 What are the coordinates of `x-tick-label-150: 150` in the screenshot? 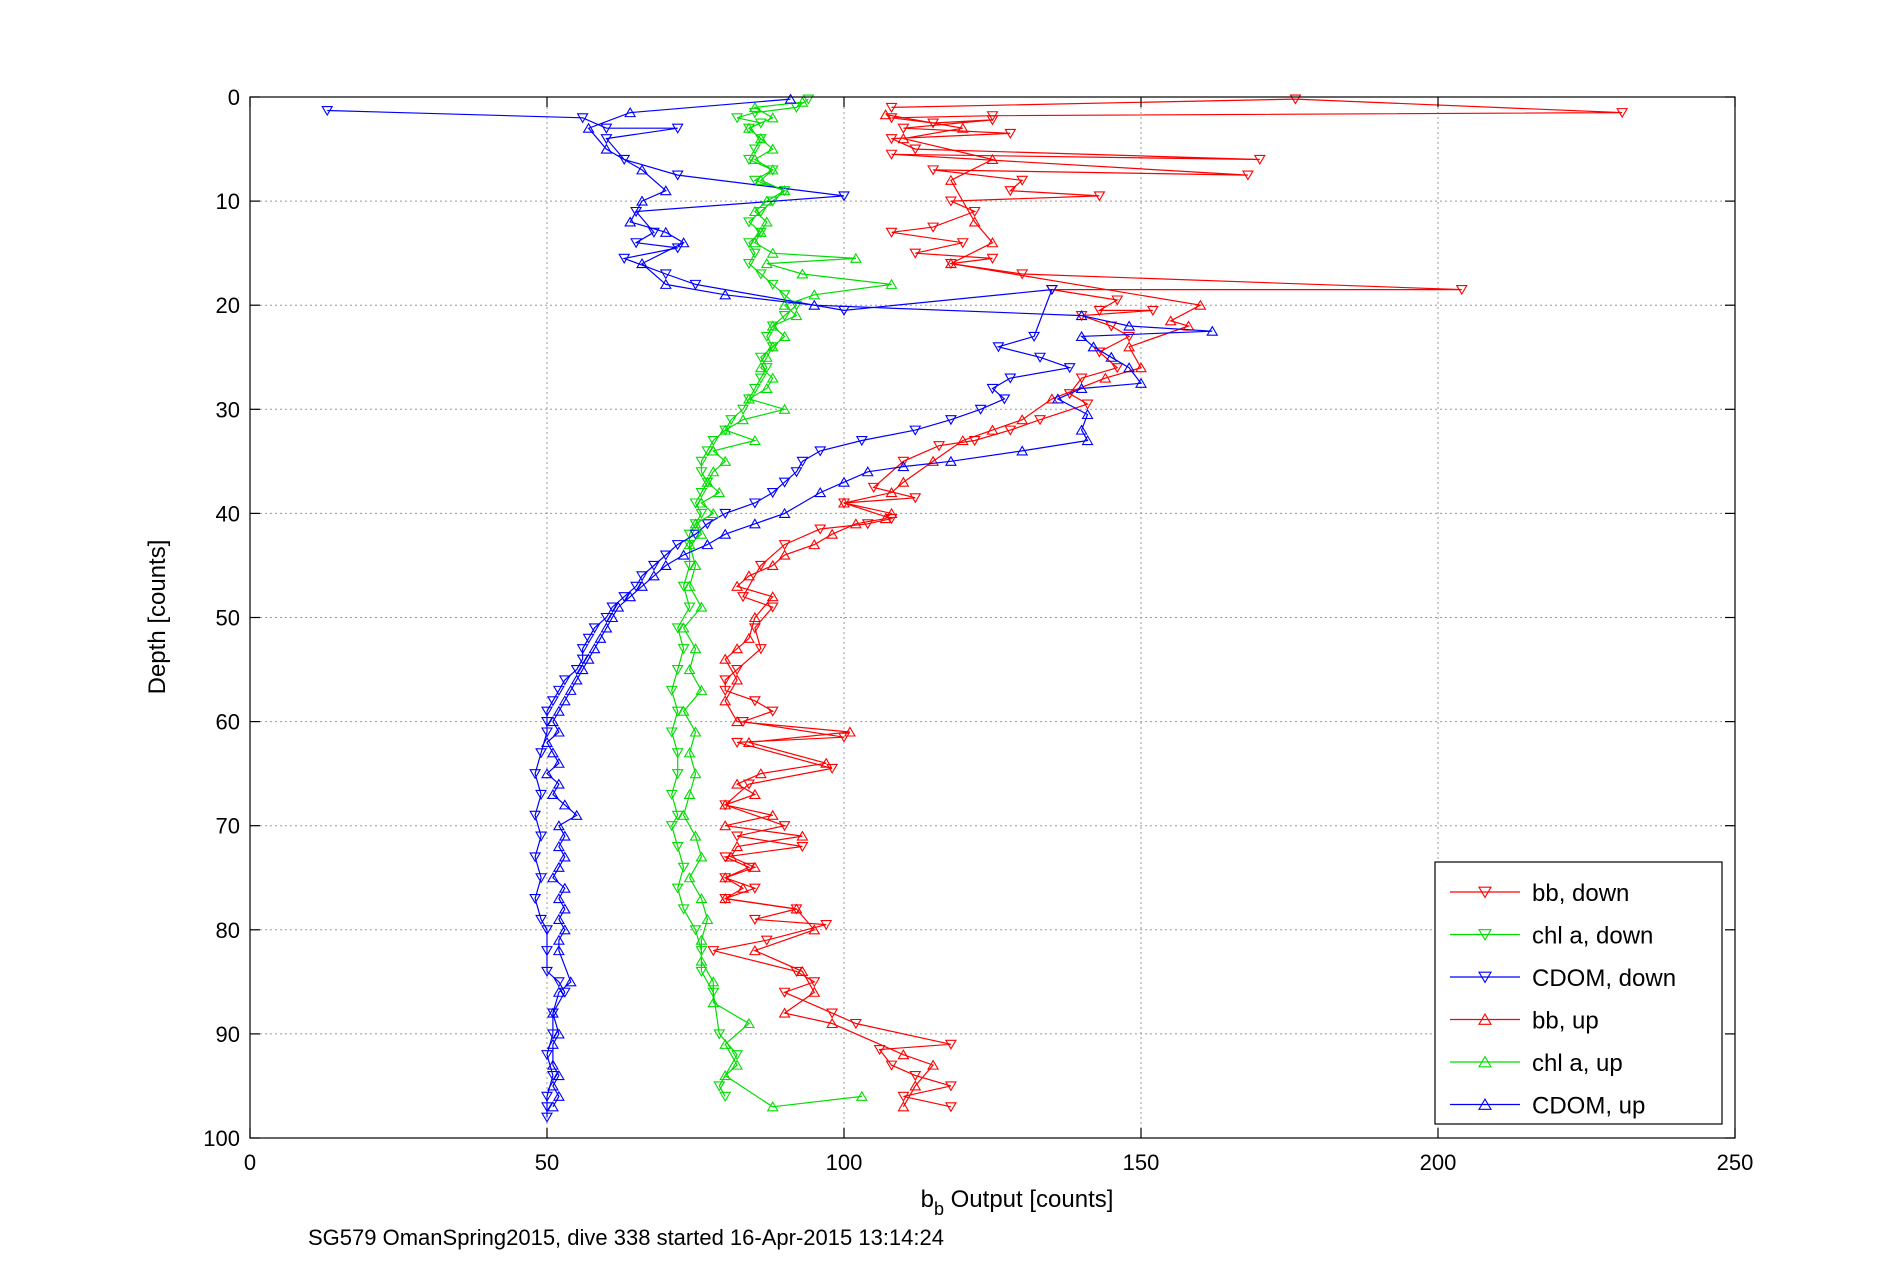 It's located at (1141, 1162).